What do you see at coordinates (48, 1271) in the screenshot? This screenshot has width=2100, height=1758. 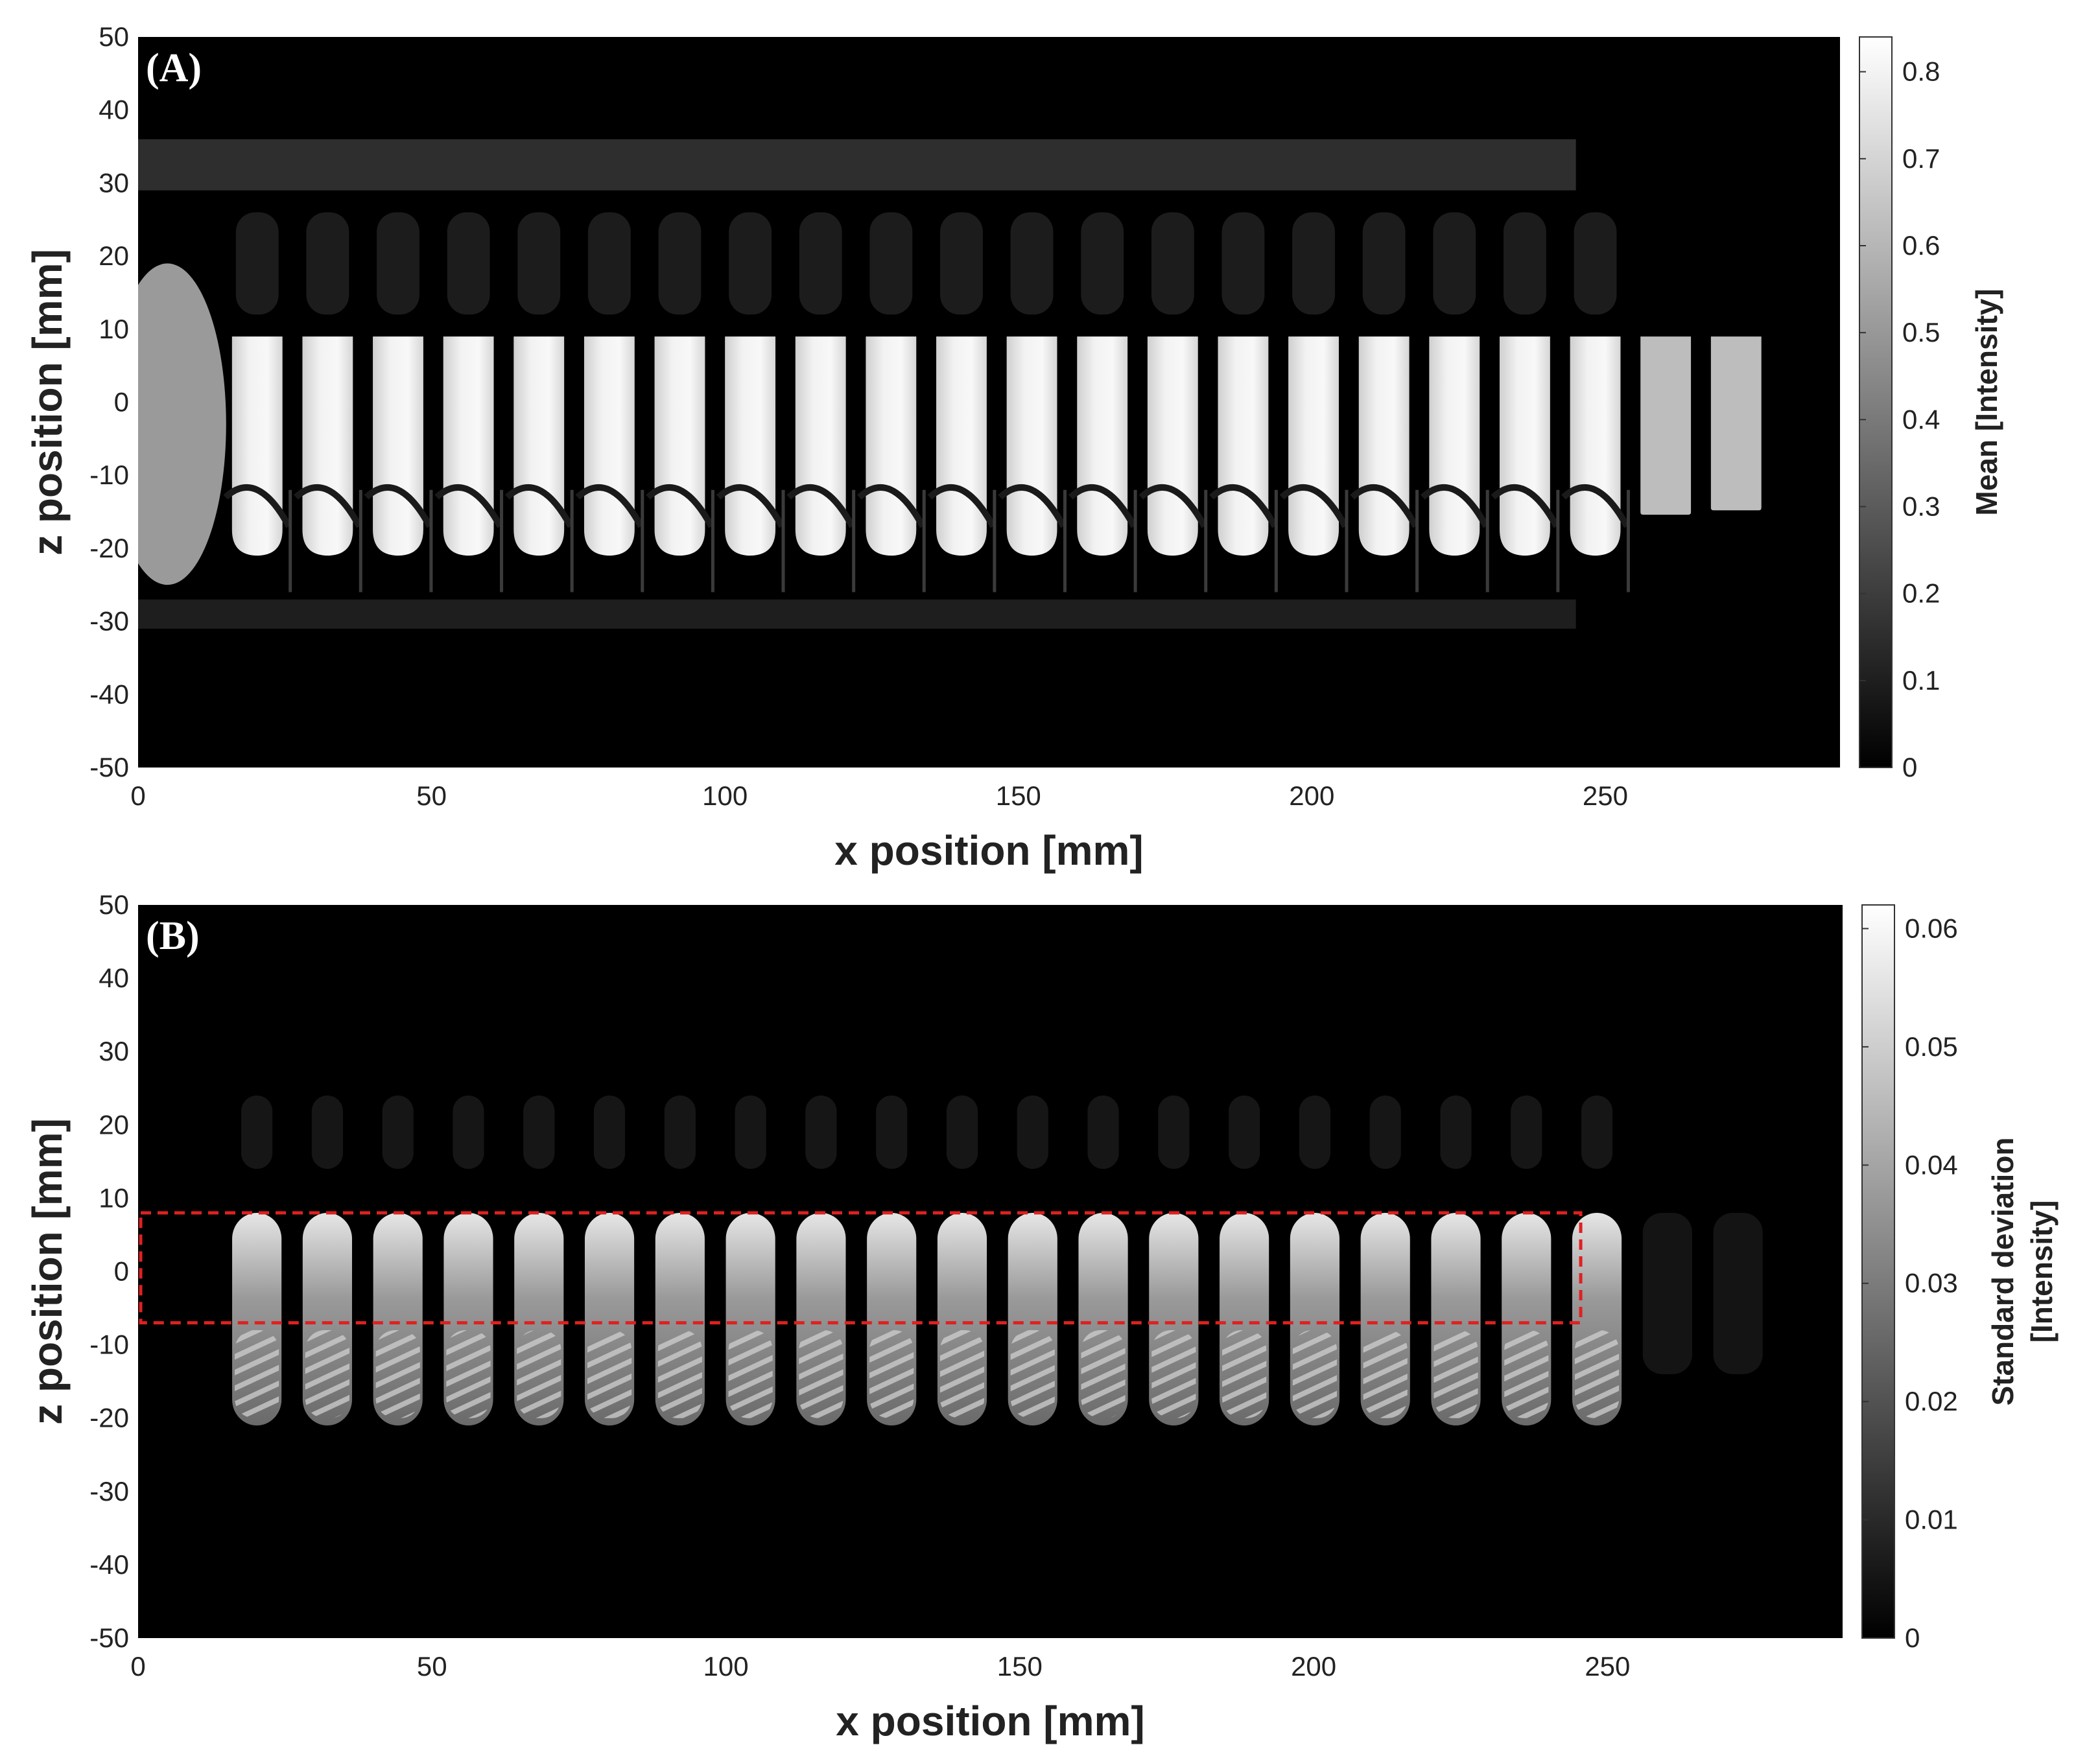 I see `panel-b-y-axis-label: z position [mm]` at bounding box center [48, 1271].